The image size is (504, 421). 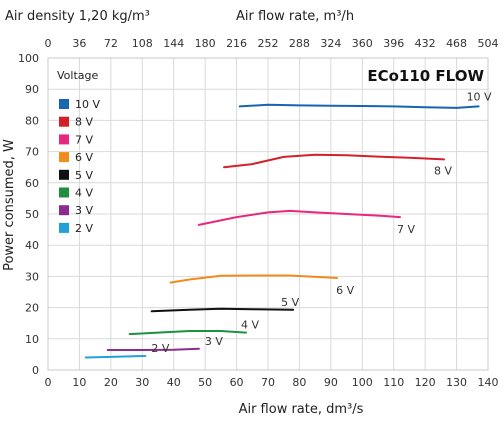 What do you see at coordinates (142, 382) in the screenshot?
I see `x-tick-label: 30` at bounding box center [142, 382].